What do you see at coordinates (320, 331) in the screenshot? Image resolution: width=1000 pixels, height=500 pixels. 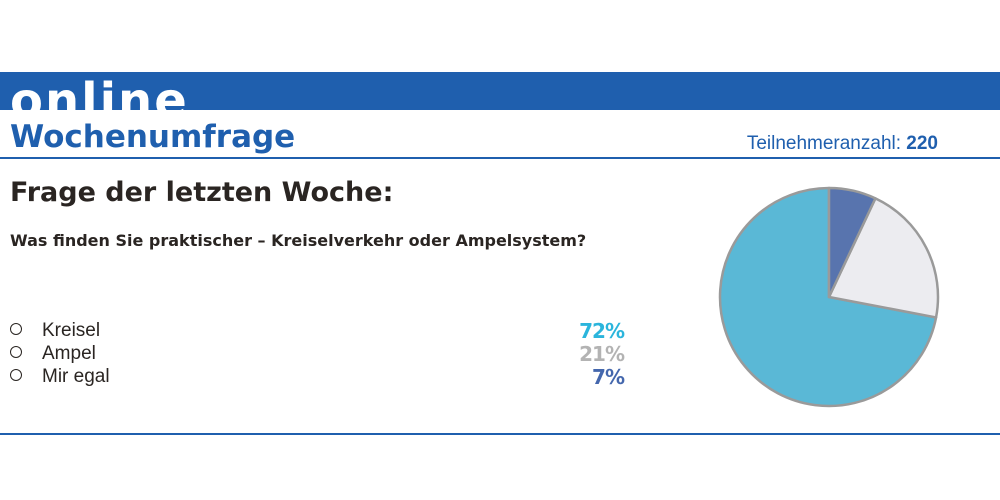 I see `option-kreisel: Kreisel 72%` at bounding box center [320, 331].